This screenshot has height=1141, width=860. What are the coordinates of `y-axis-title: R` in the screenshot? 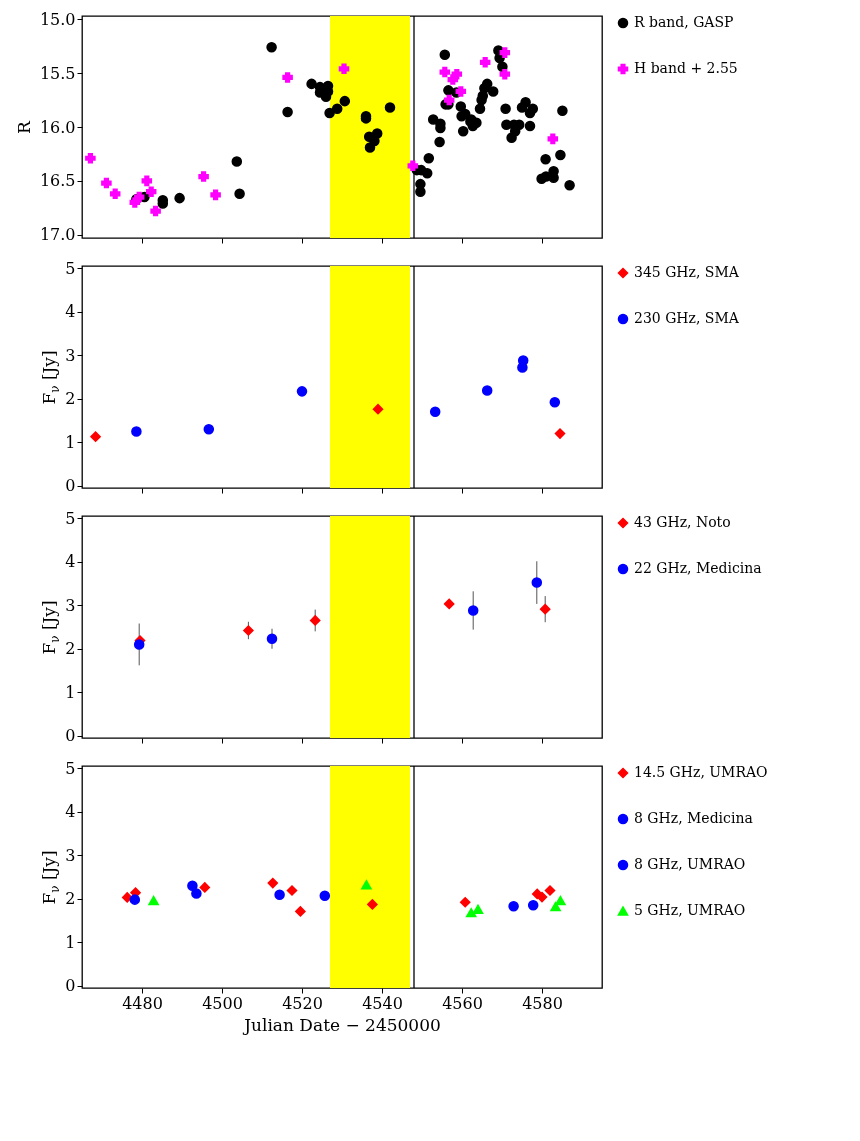 It's located at (23, 126).